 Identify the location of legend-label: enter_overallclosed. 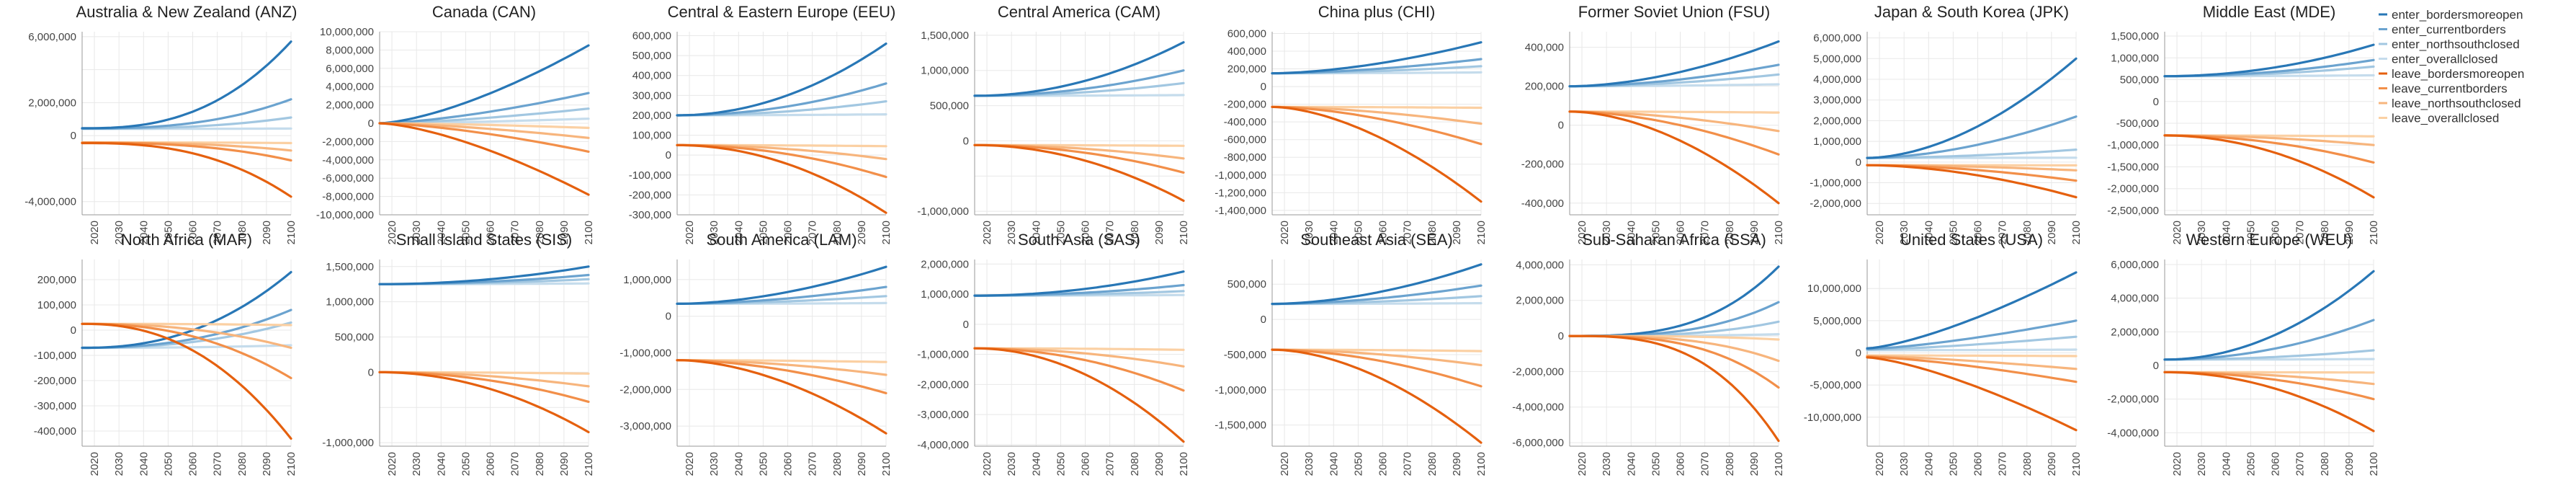
(2444, 60).